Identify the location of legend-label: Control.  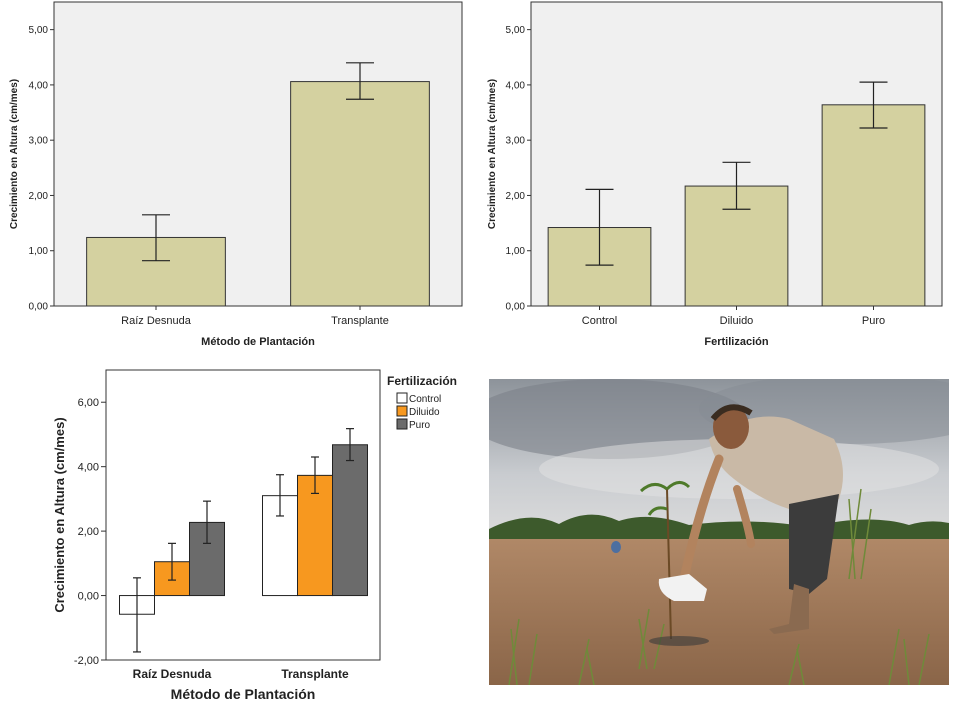
(425, 399).